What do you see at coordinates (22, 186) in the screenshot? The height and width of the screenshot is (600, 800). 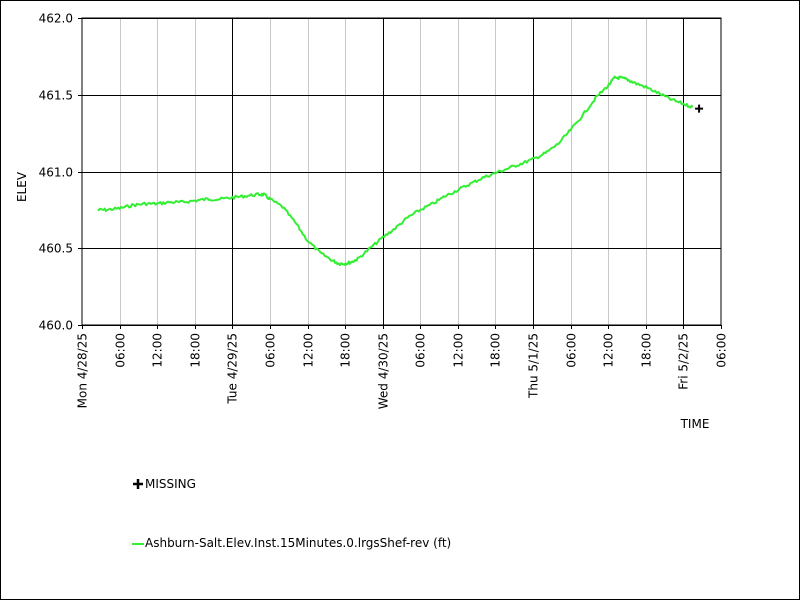 I see `y-axis-label: ELEV` at bounding box center [22, 186].